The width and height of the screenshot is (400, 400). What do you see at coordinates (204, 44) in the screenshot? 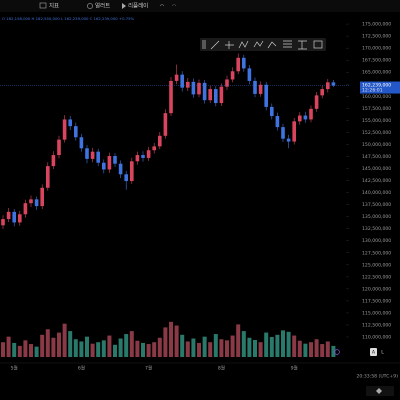
I see `drag-handle` at bounding box center [204, 44].